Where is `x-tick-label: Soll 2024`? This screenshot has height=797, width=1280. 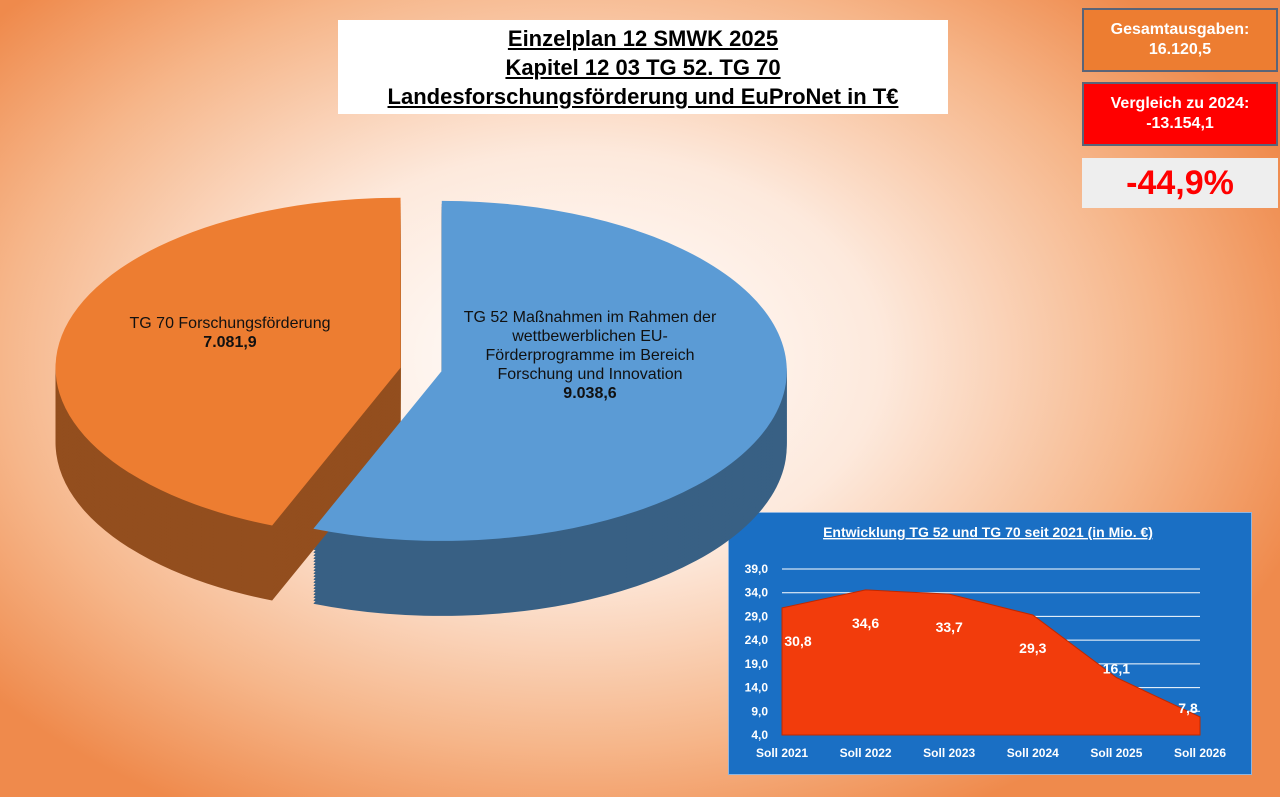 x-tick-label: Soll 2024 is located at coordinates (1033, 753).